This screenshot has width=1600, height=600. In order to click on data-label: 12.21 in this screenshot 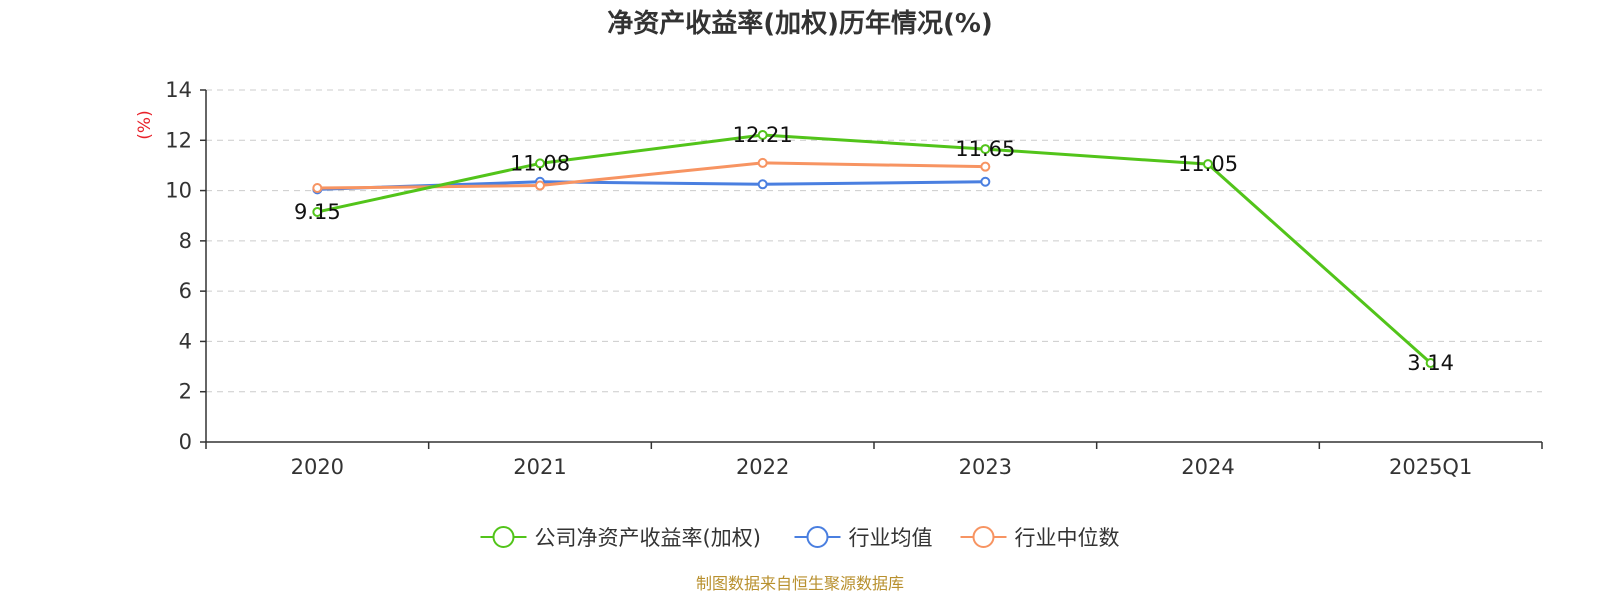, I will do `click(763, 135)`.